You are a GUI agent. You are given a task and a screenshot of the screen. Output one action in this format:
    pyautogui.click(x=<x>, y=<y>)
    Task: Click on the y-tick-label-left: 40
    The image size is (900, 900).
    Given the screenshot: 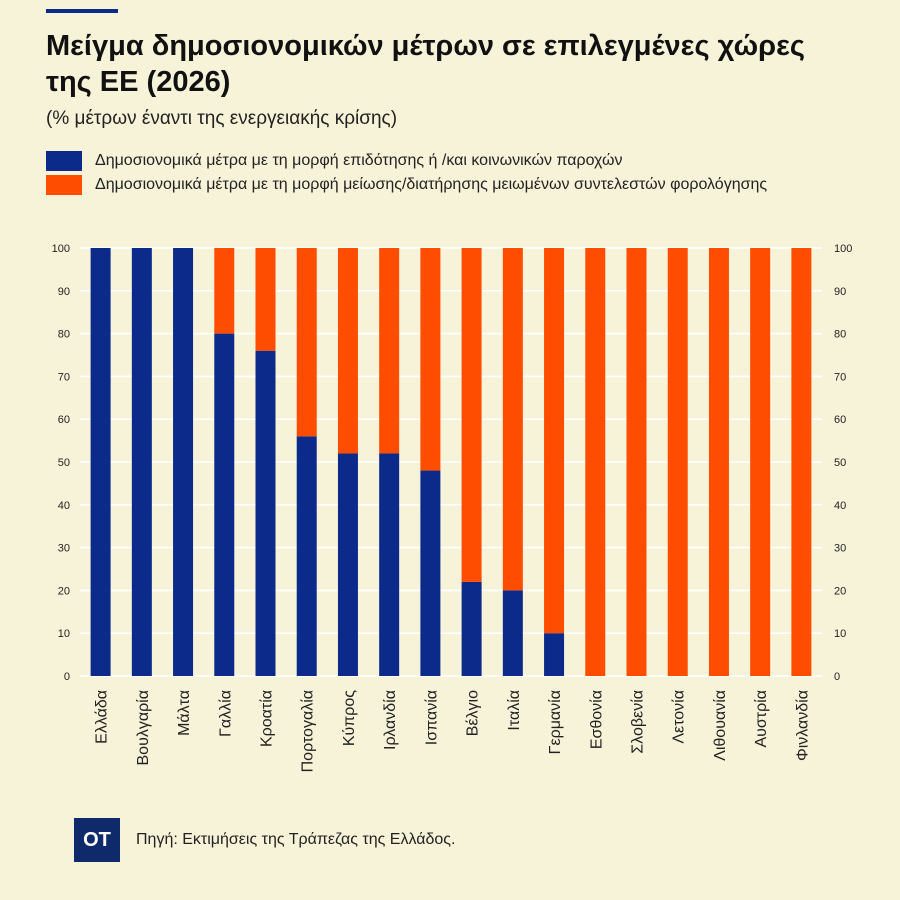 What is the action you would take?
    pyautogui.click(x=64, y=506)
    